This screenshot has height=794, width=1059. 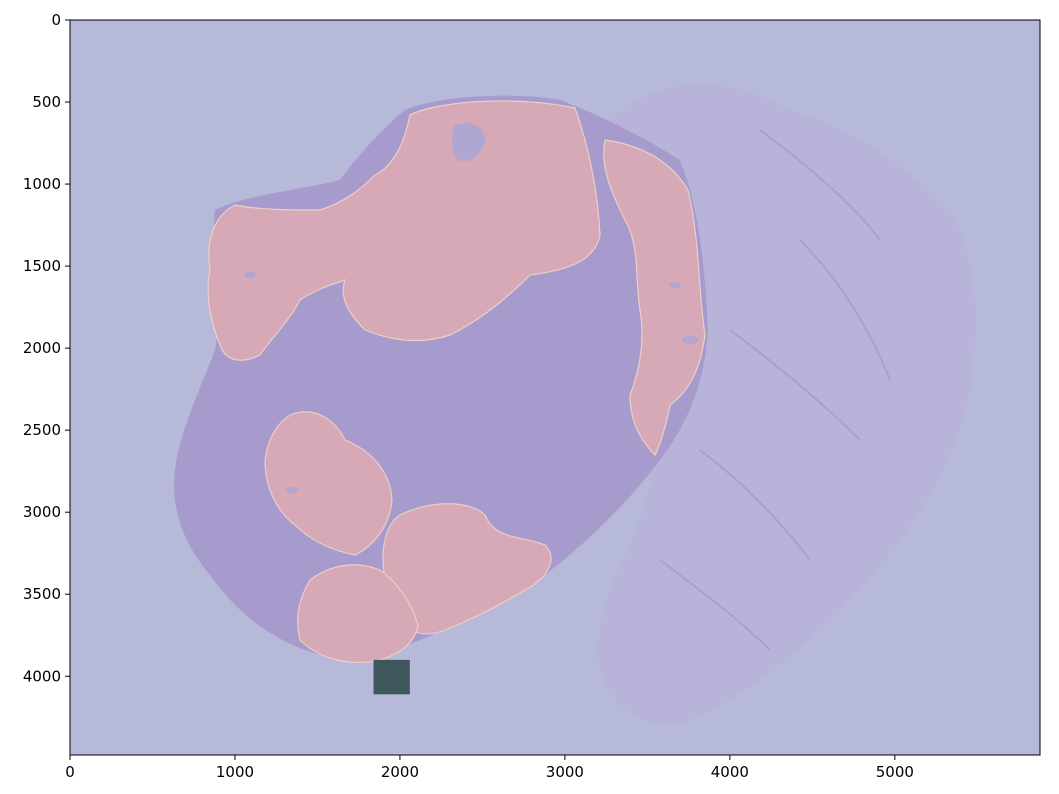 I want to click on y-tick-label: 3000, so click(x=42, y=512).